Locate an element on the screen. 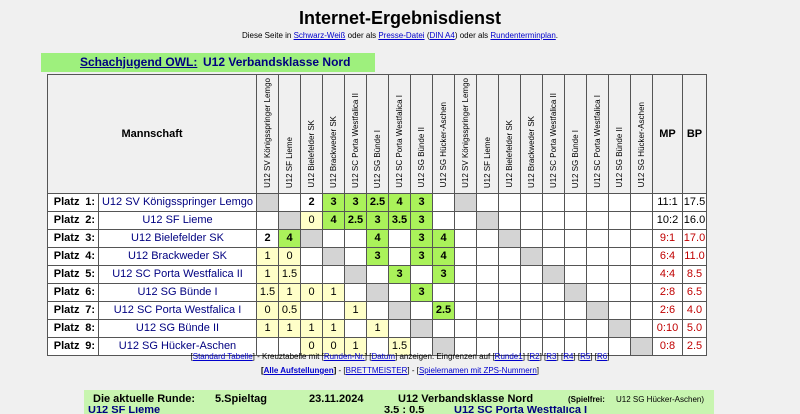  link-rundenterminplan: Rundenterminplan is located at coordinates (523, 35).